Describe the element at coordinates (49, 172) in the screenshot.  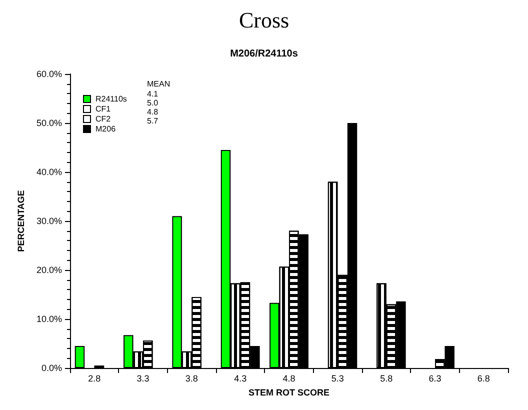
I see `y-tick-label: 40.0%` at that location.